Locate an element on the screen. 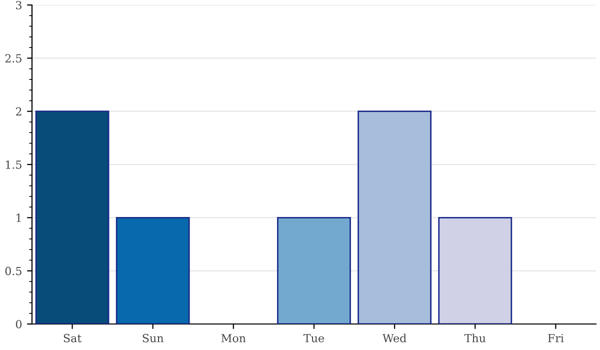  x-tick-label: Tue is located at coordinates (314, 338).